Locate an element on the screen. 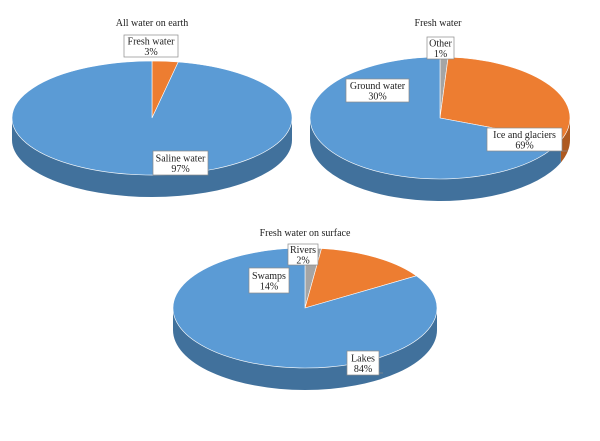 Image resolution: width=600 pixels, height=441 pixels. data-label-name: Other is located at coordinates (440, 44).